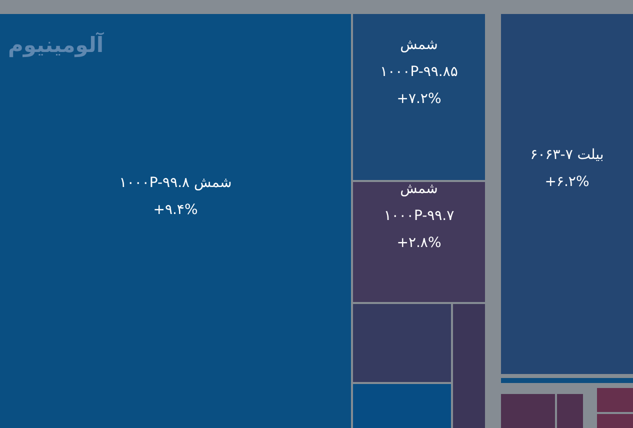  What do you see at coordinates (419, 58) in the screenshot?
I see `category-label: شمش ۱۰۰۰P-۹۹.۸۵` at bounding box center [419, 58].